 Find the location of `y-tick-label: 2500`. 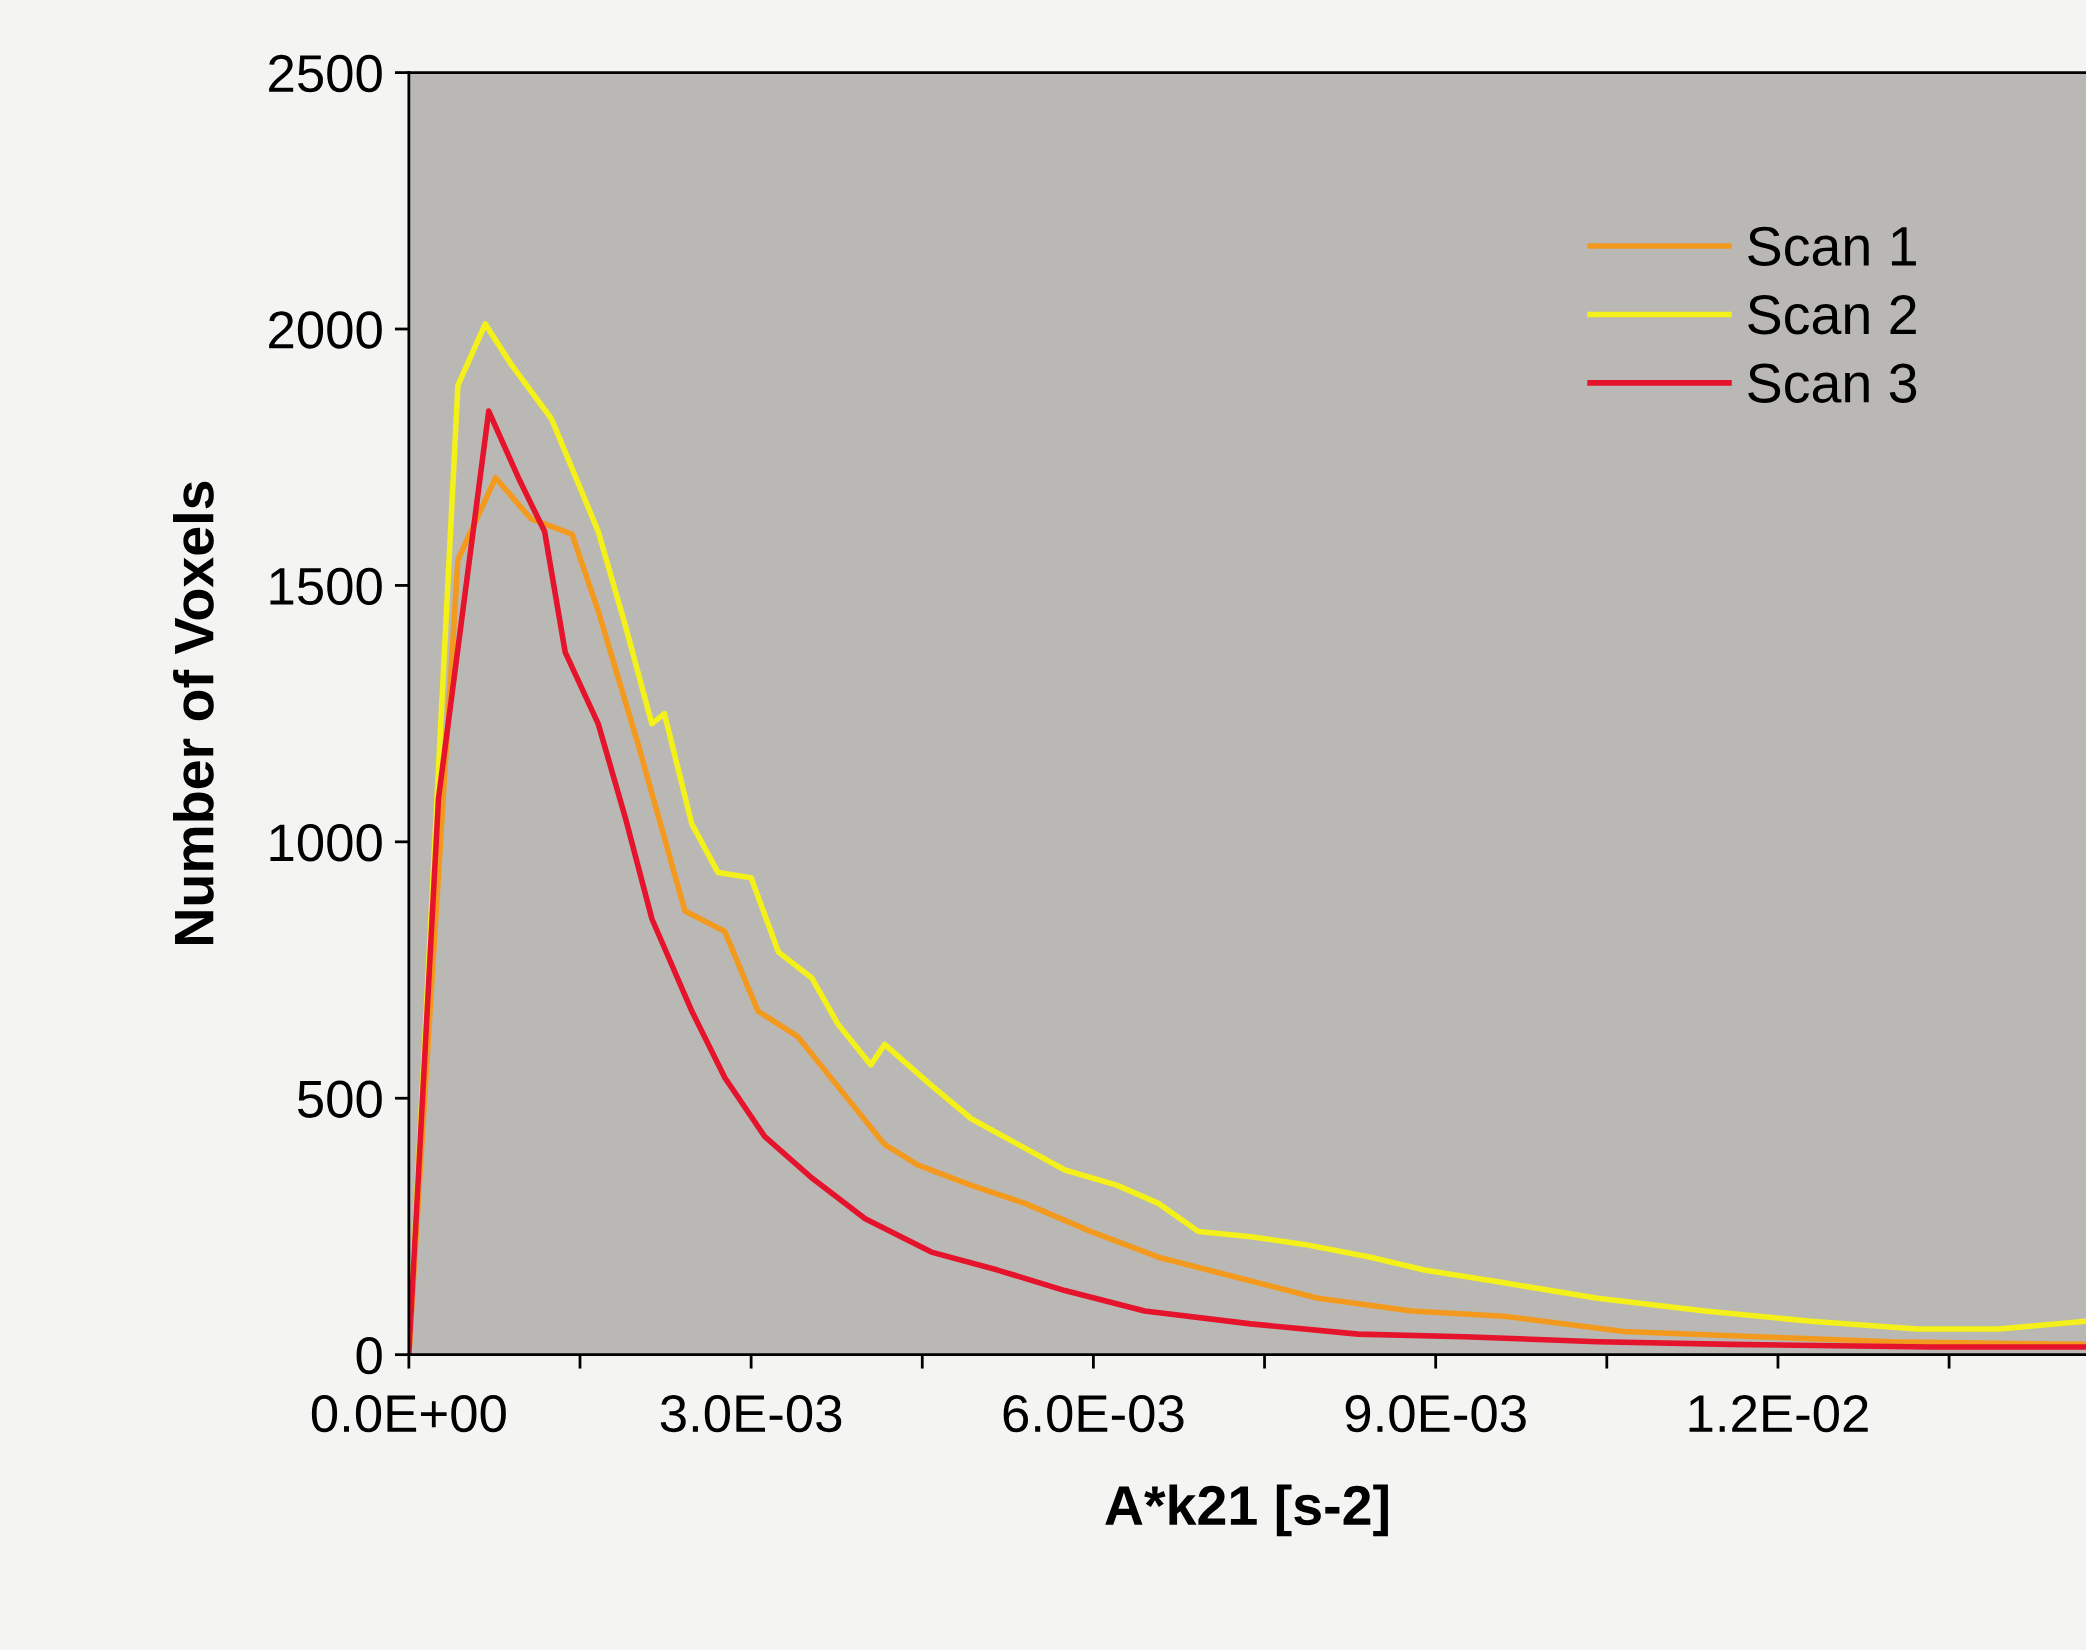

y-tick-label: 2500 is located at coordinates (325, 73).